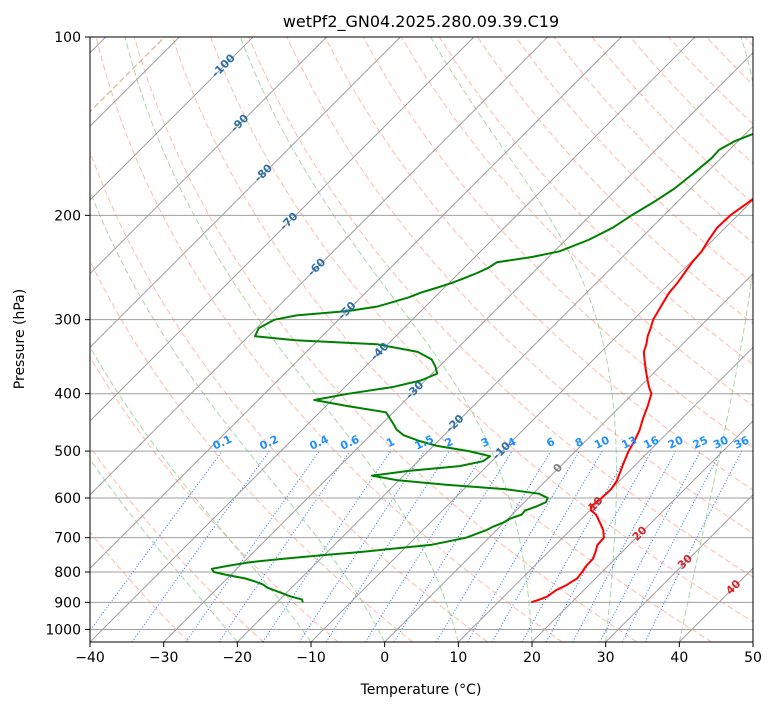 This screenshot has width=775, height=708. Describe the element at coordinates (458, 658) in the screenshot. I see `x-tick-label: 10` at that location.